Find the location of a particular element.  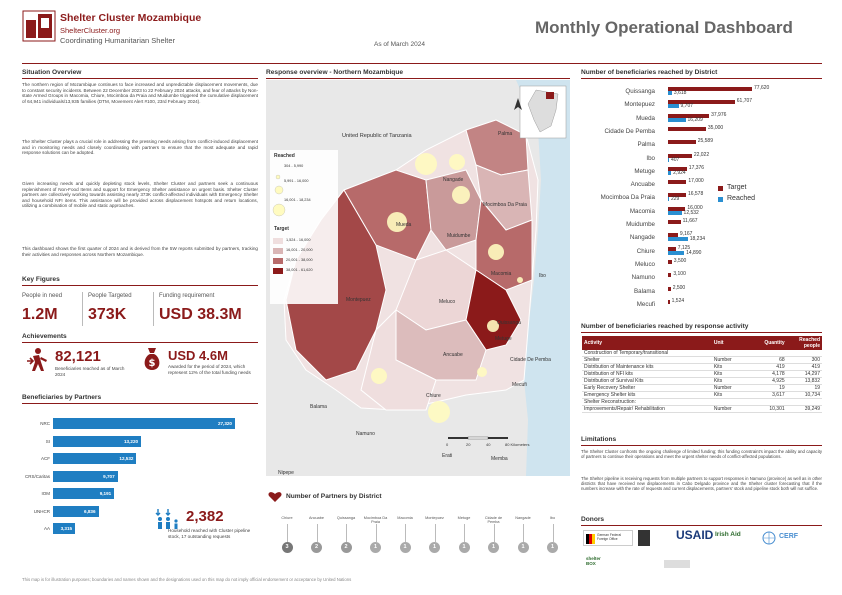

activity-row: Construction of Temporary/transitional is located at coordinates (702, 353).